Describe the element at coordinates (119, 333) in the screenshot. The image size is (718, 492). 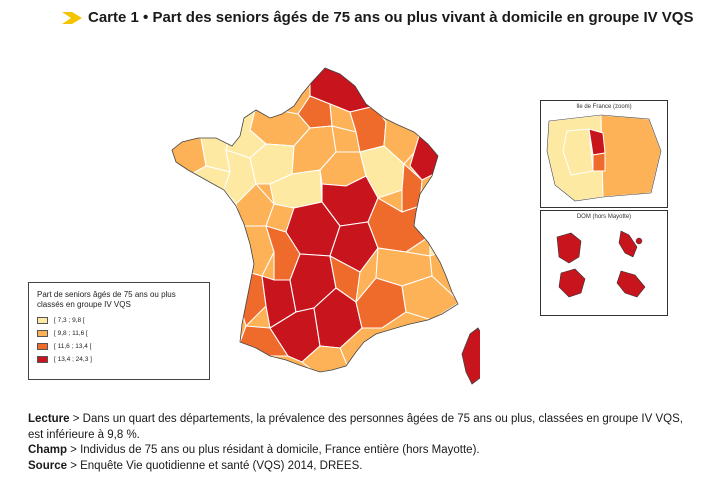
I see `legend-item: [ 9,8 ; 11,6 [` at that location.